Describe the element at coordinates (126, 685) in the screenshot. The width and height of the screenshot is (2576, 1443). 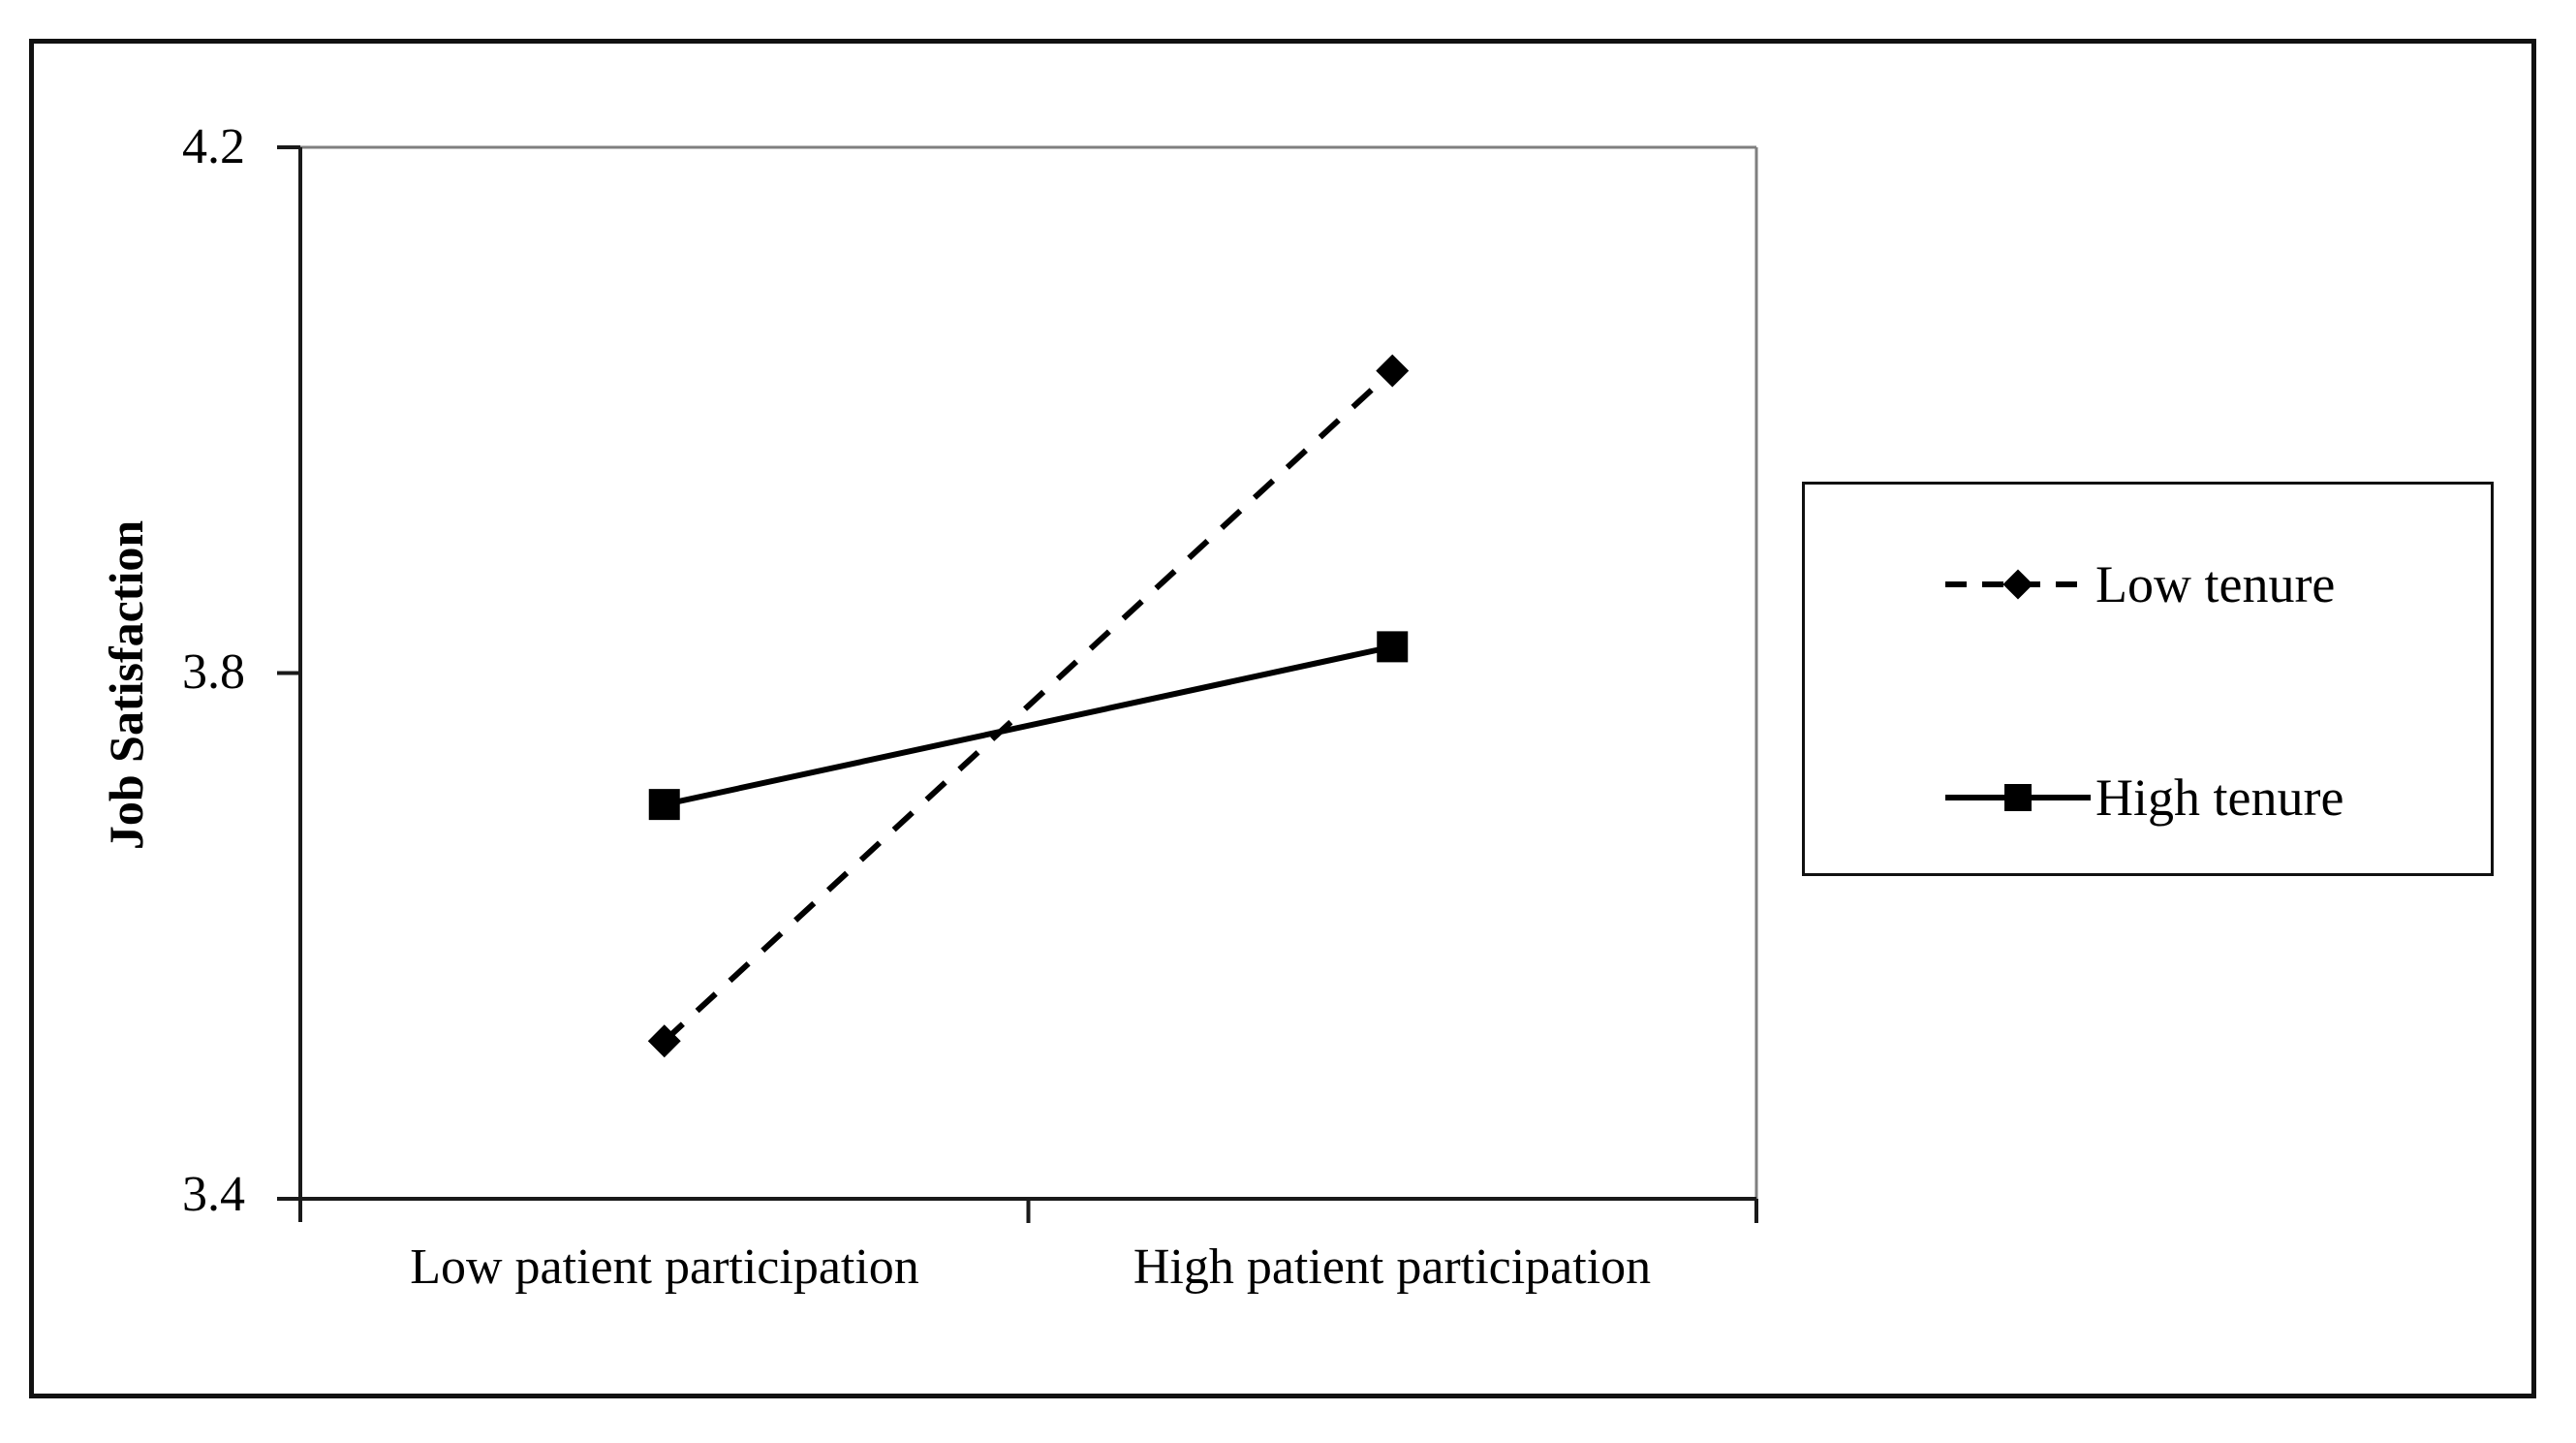
I see `y-axis-title: Job Satisfaction` at that location.